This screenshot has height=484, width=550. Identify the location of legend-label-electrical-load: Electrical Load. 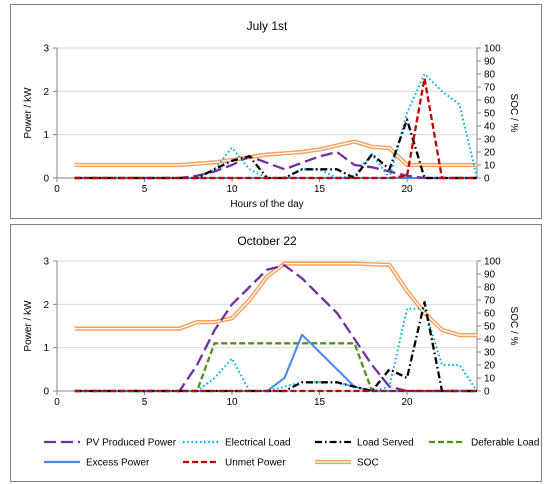
(258, 443).